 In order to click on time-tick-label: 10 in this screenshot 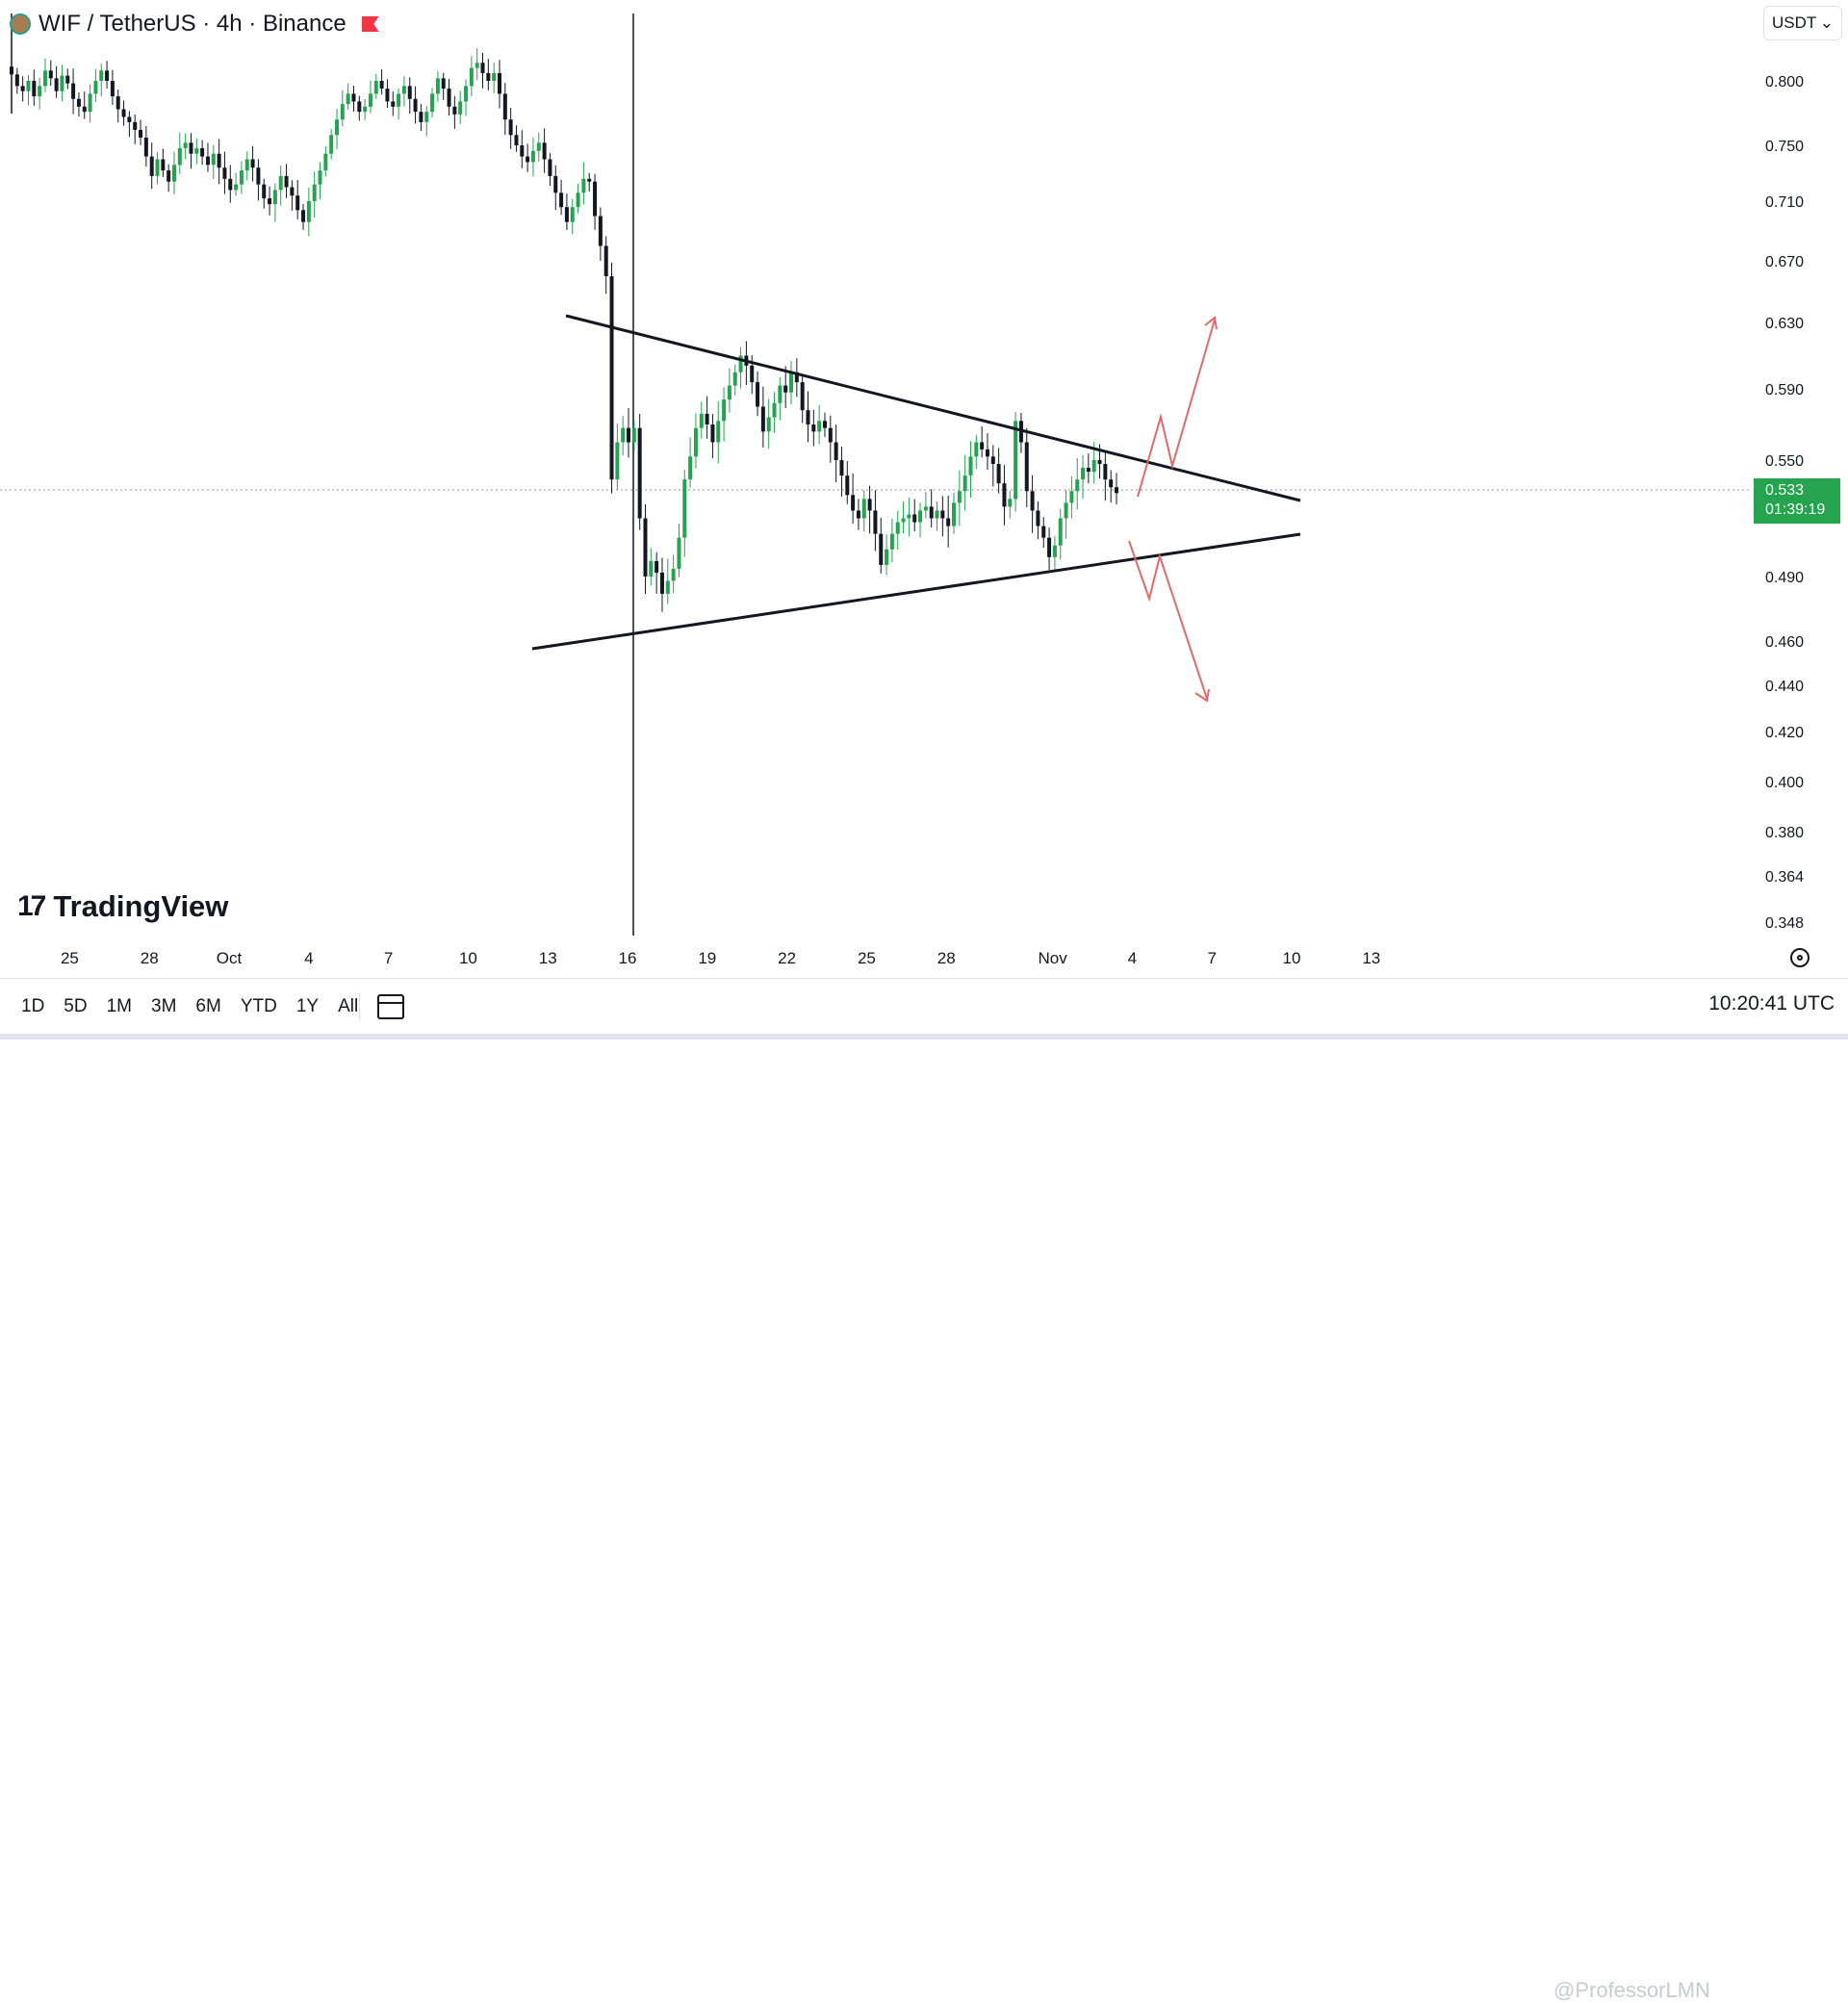, I will do `click(1292, 958)`.